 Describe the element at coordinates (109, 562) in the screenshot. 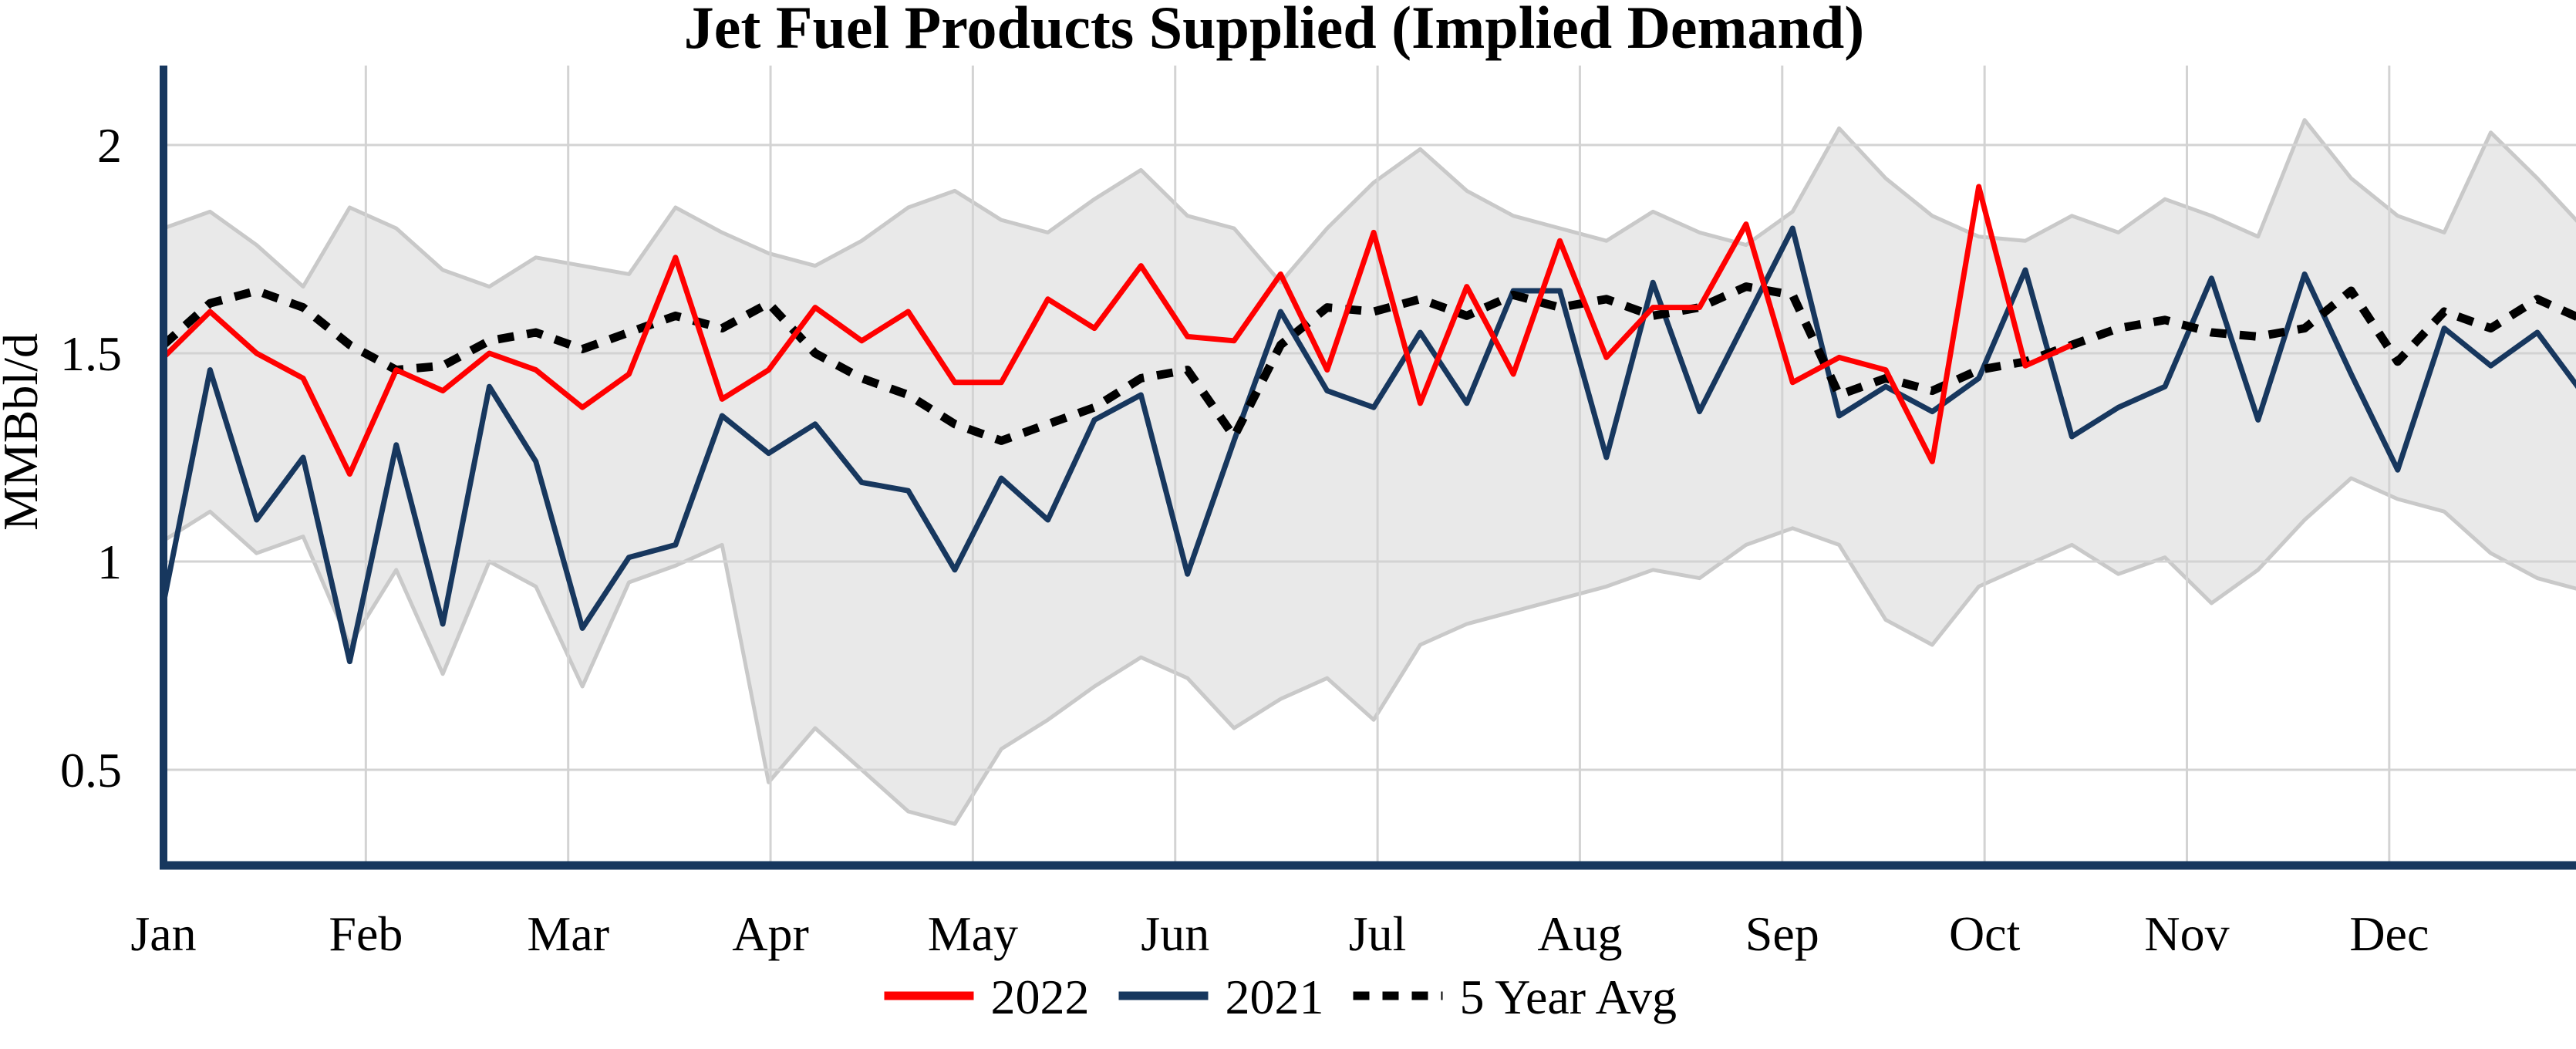

I see `y-tick-1: 1` at that location.